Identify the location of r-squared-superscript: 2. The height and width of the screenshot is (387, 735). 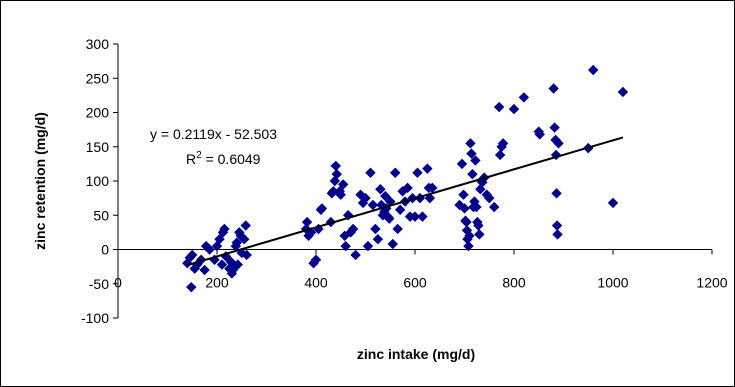
(199, 155).